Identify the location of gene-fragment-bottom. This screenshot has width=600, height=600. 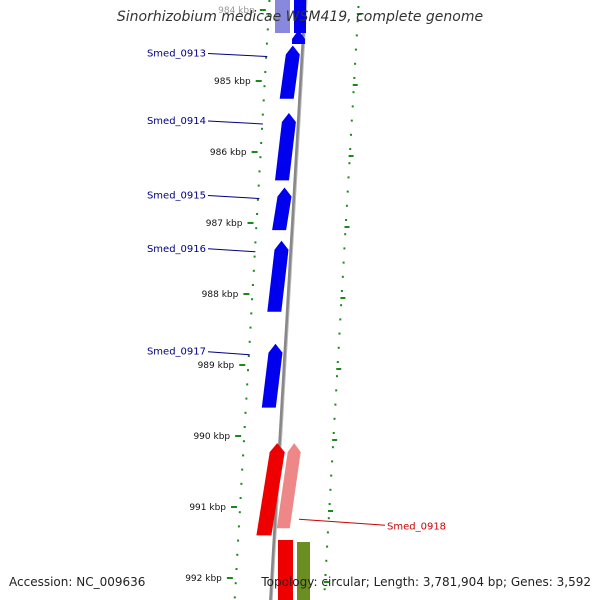
(285, 570).